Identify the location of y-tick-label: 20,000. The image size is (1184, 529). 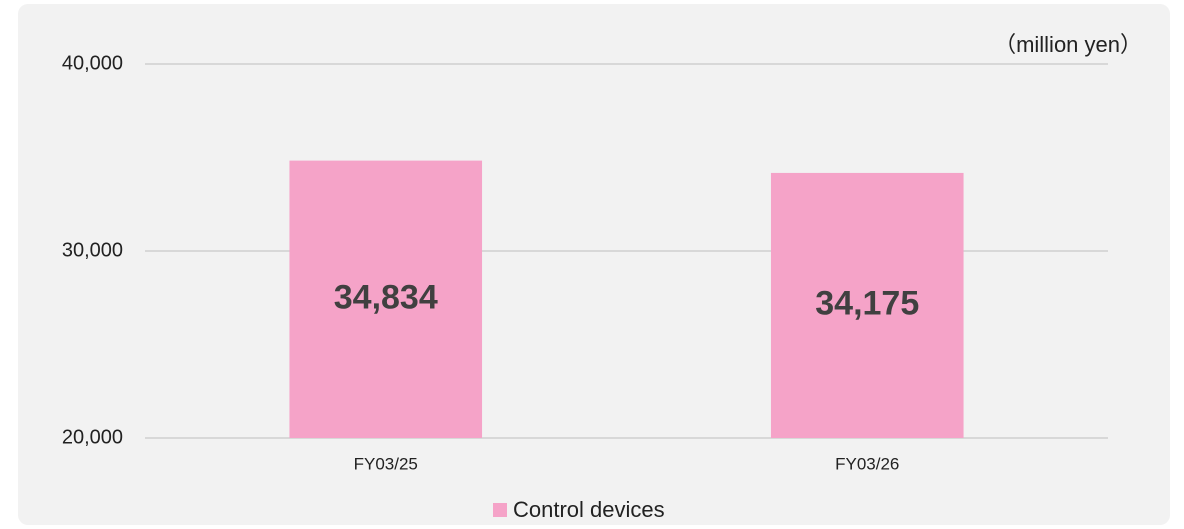
(92, 437).